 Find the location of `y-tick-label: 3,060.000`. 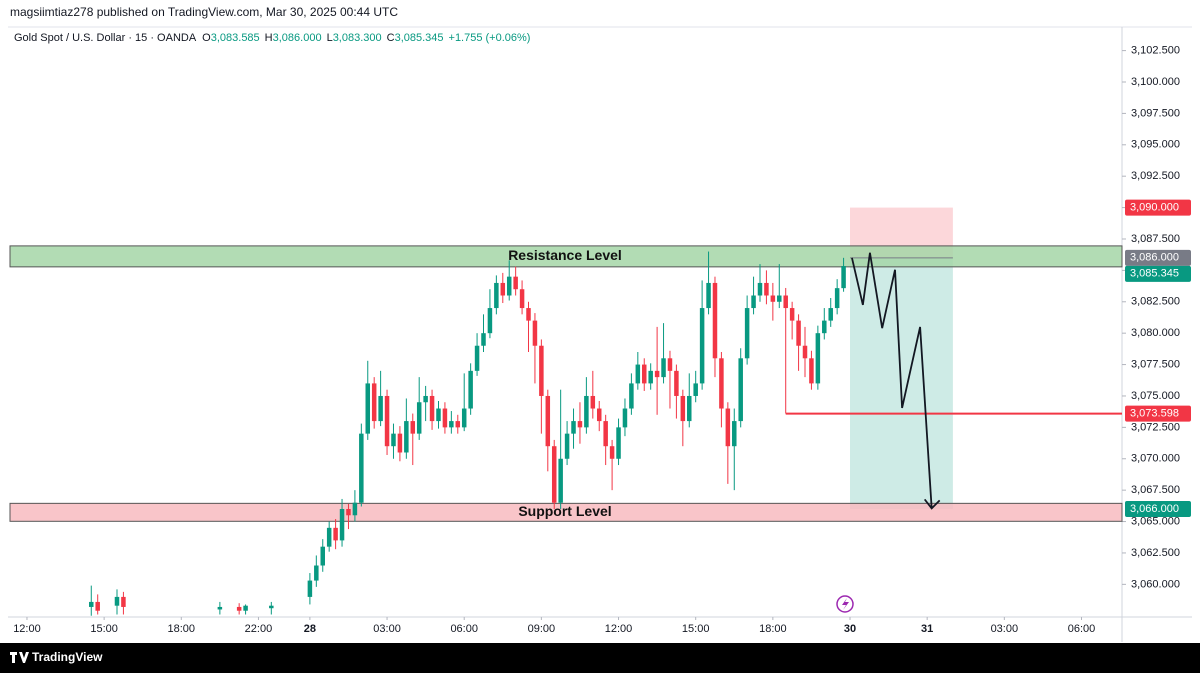

y-tick-label: 3,060.000 is located at coordinates (1155, 584).